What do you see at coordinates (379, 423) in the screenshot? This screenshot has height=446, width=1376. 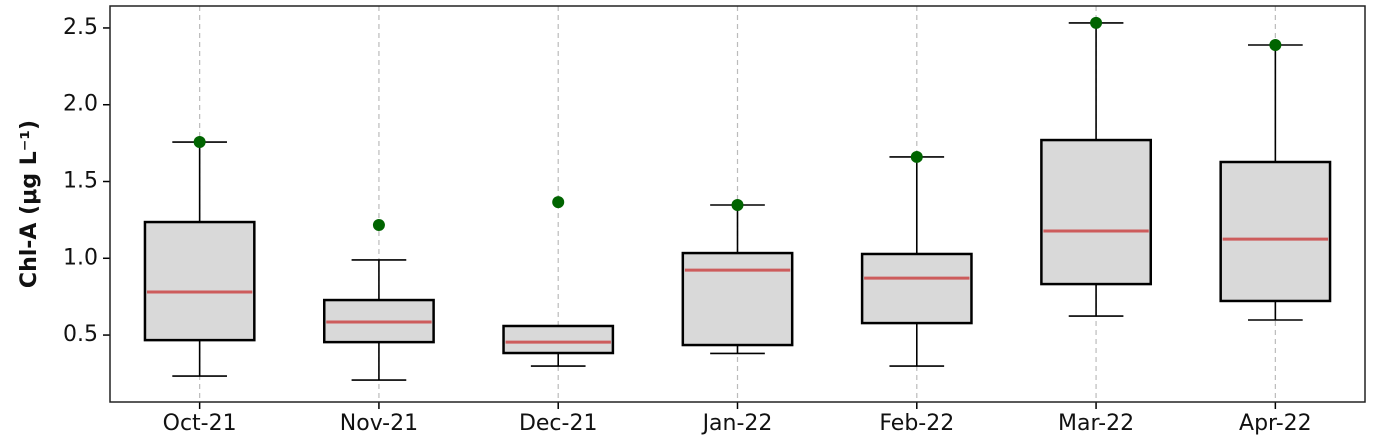 I see `x-tick-label: Nov-21` at bounding box center [379, 423].